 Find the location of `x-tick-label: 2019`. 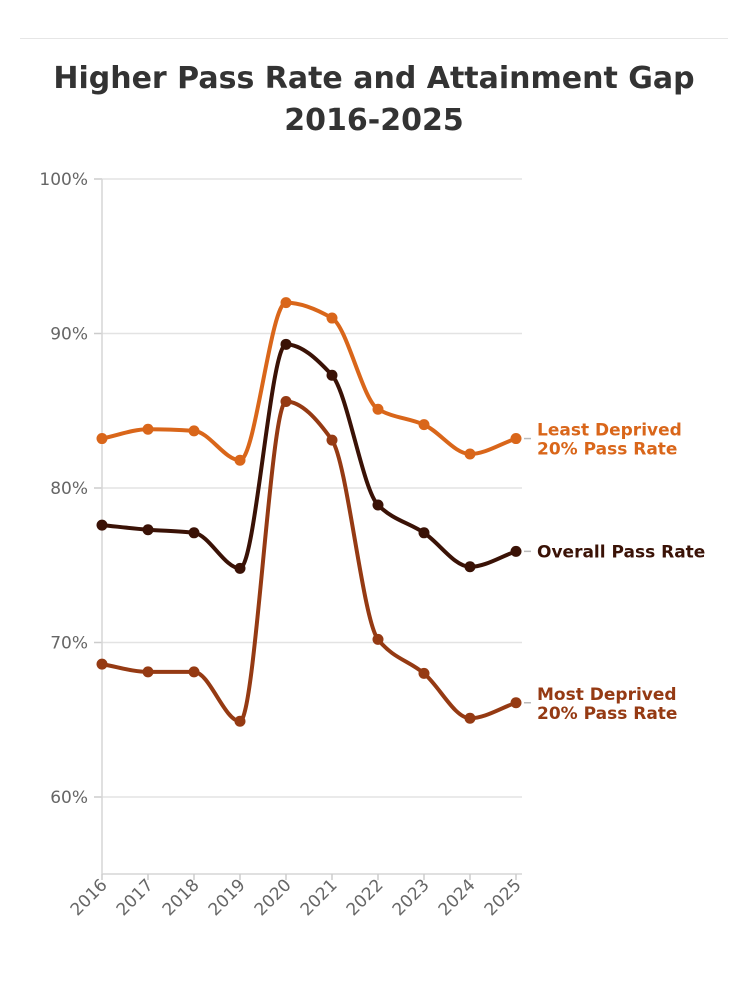

x-tick-label: 2019 is located at coordinates (227, 897).